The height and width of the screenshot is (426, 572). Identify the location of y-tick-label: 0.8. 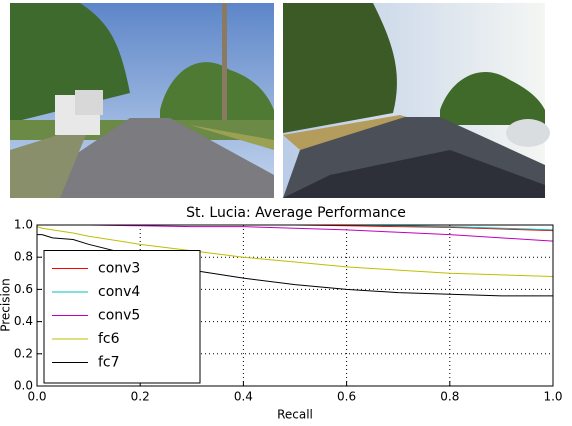
(23, 257).